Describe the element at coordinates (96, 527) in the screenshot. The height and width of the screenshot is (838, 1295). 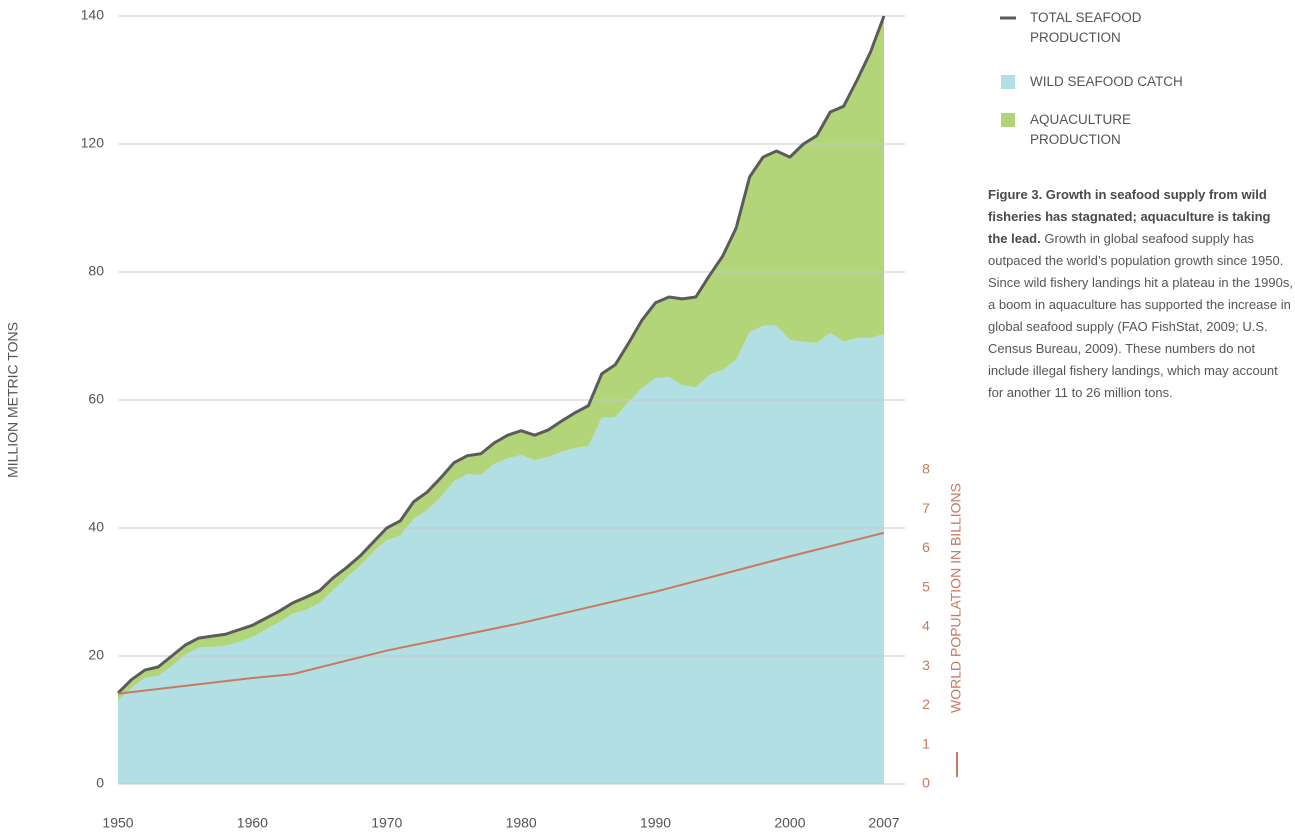
I see `y-tick-label: 40` at that location.